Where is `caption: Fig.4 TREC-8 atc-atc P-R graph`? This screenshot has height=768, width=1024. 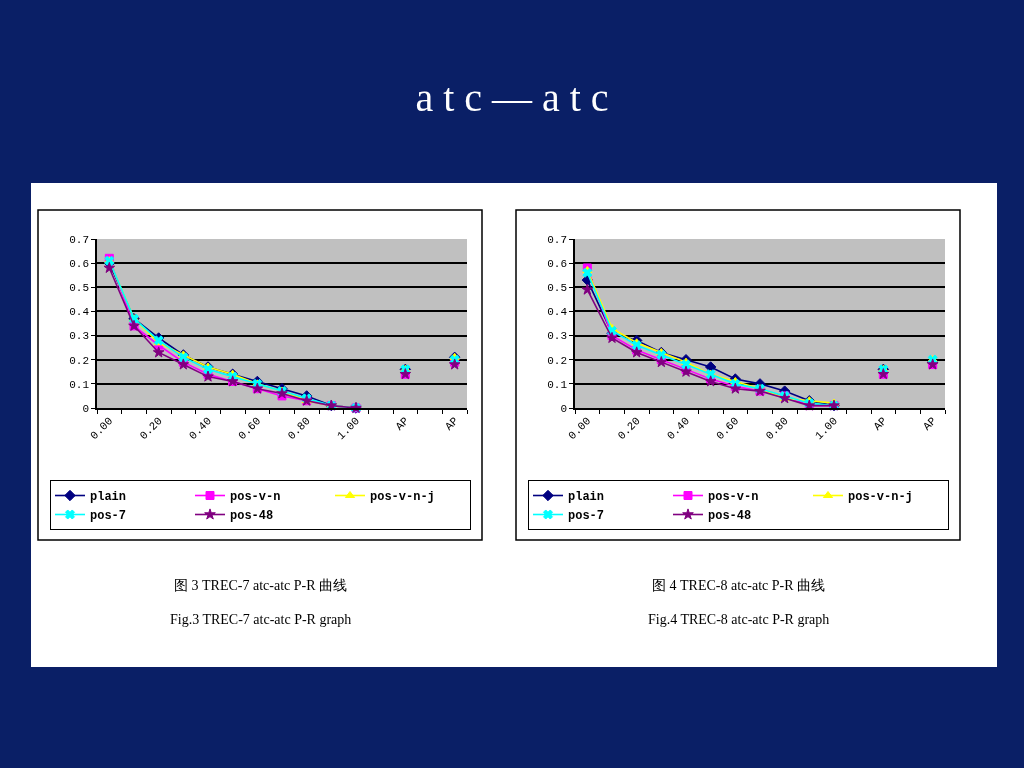 caption: Fig.4 TREC-8 atc-atc P-R graph is located at coordinates (739, 619).